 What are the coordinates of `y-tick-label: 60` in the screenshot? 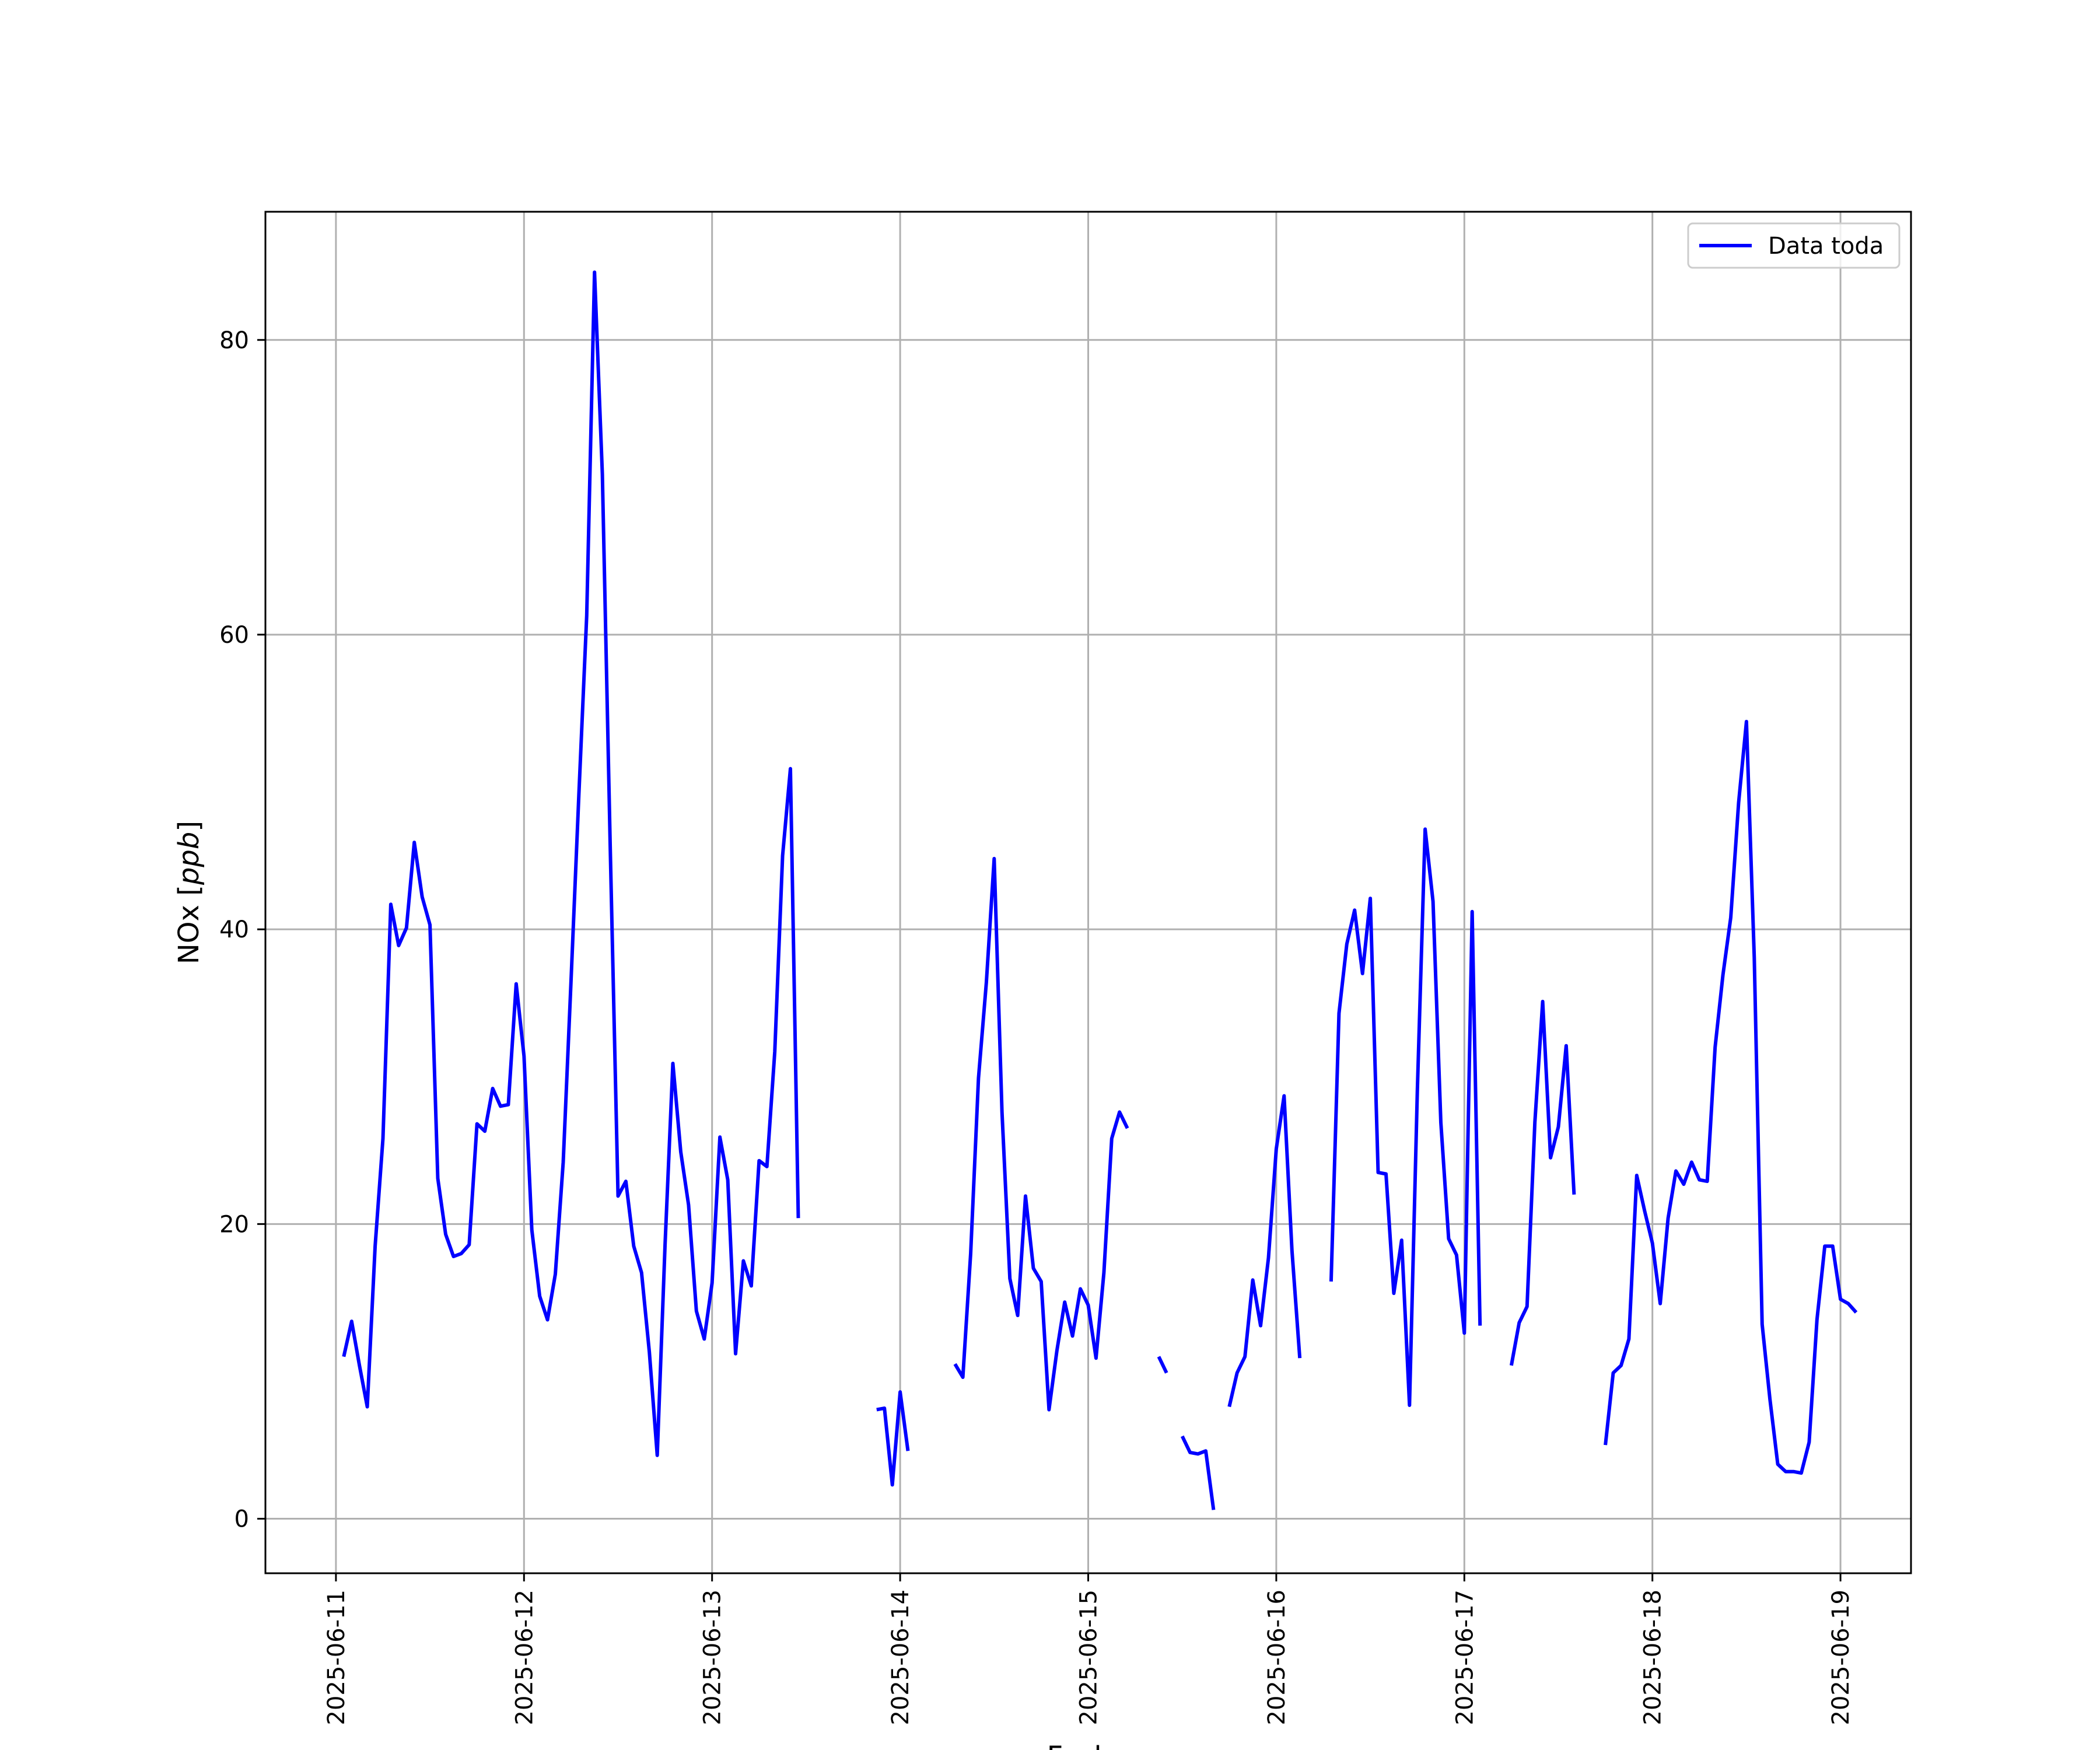 It's located at (234, 635).